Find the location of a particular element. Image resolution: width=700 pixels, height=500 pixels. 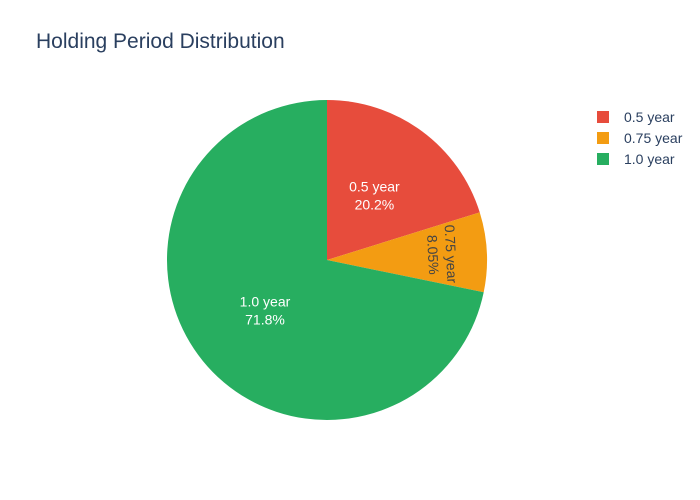

legend-item-0-5-year: 0.5 year is located at coordinates (639, 116).